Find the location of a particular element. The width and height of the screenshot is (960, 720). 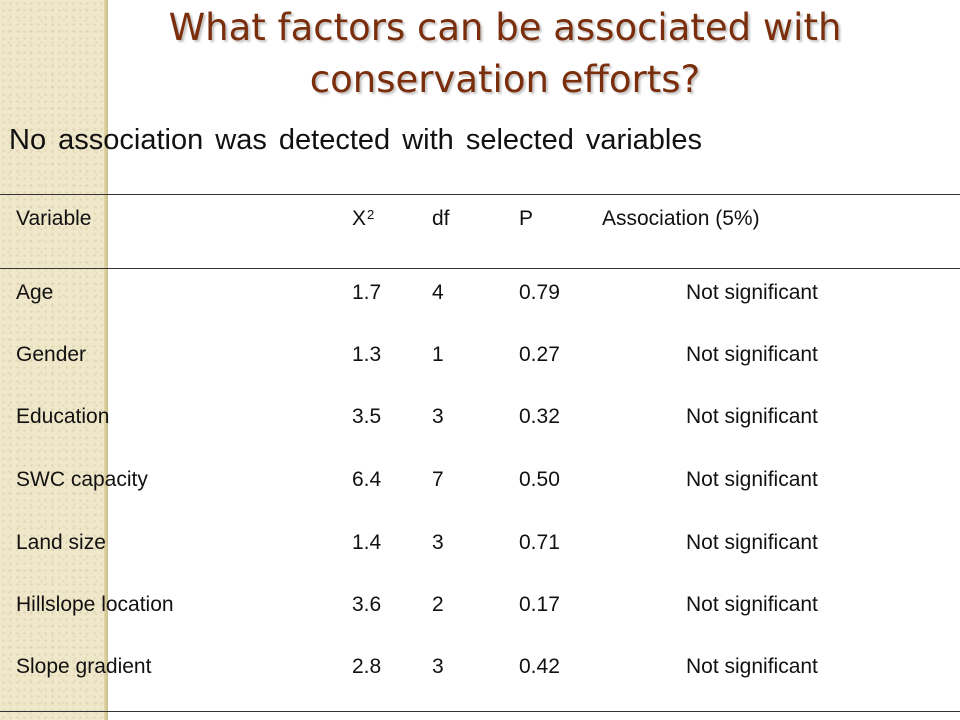

cell-df: 1 is located at coordinates (438, 354).